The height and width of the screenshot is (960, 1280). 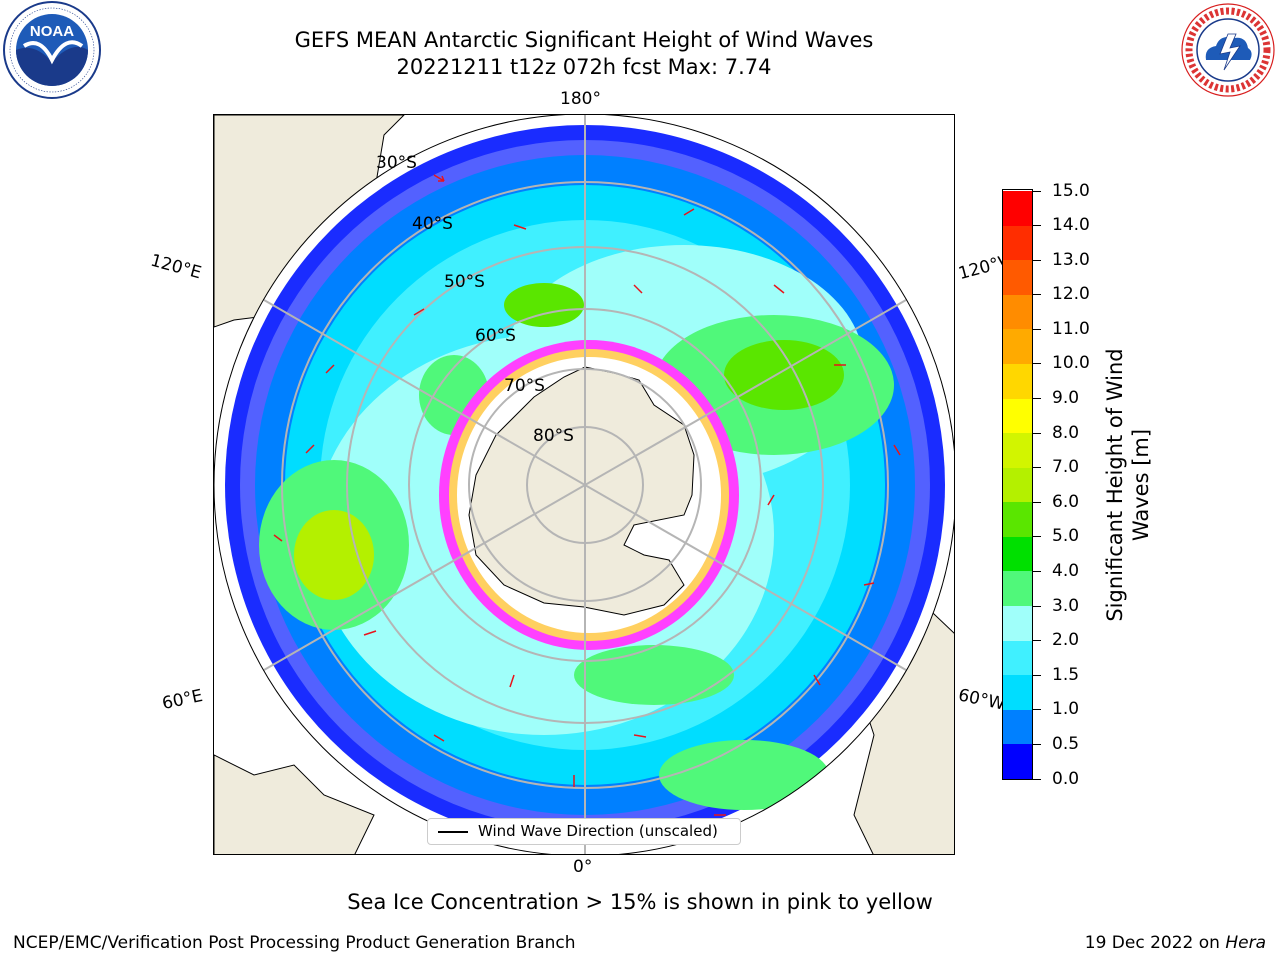 What do you see at coordinates (1066, 709) in the screenshot?
I see `colorbar-tick-label: 1.0` at bounding box center [1066, 709].